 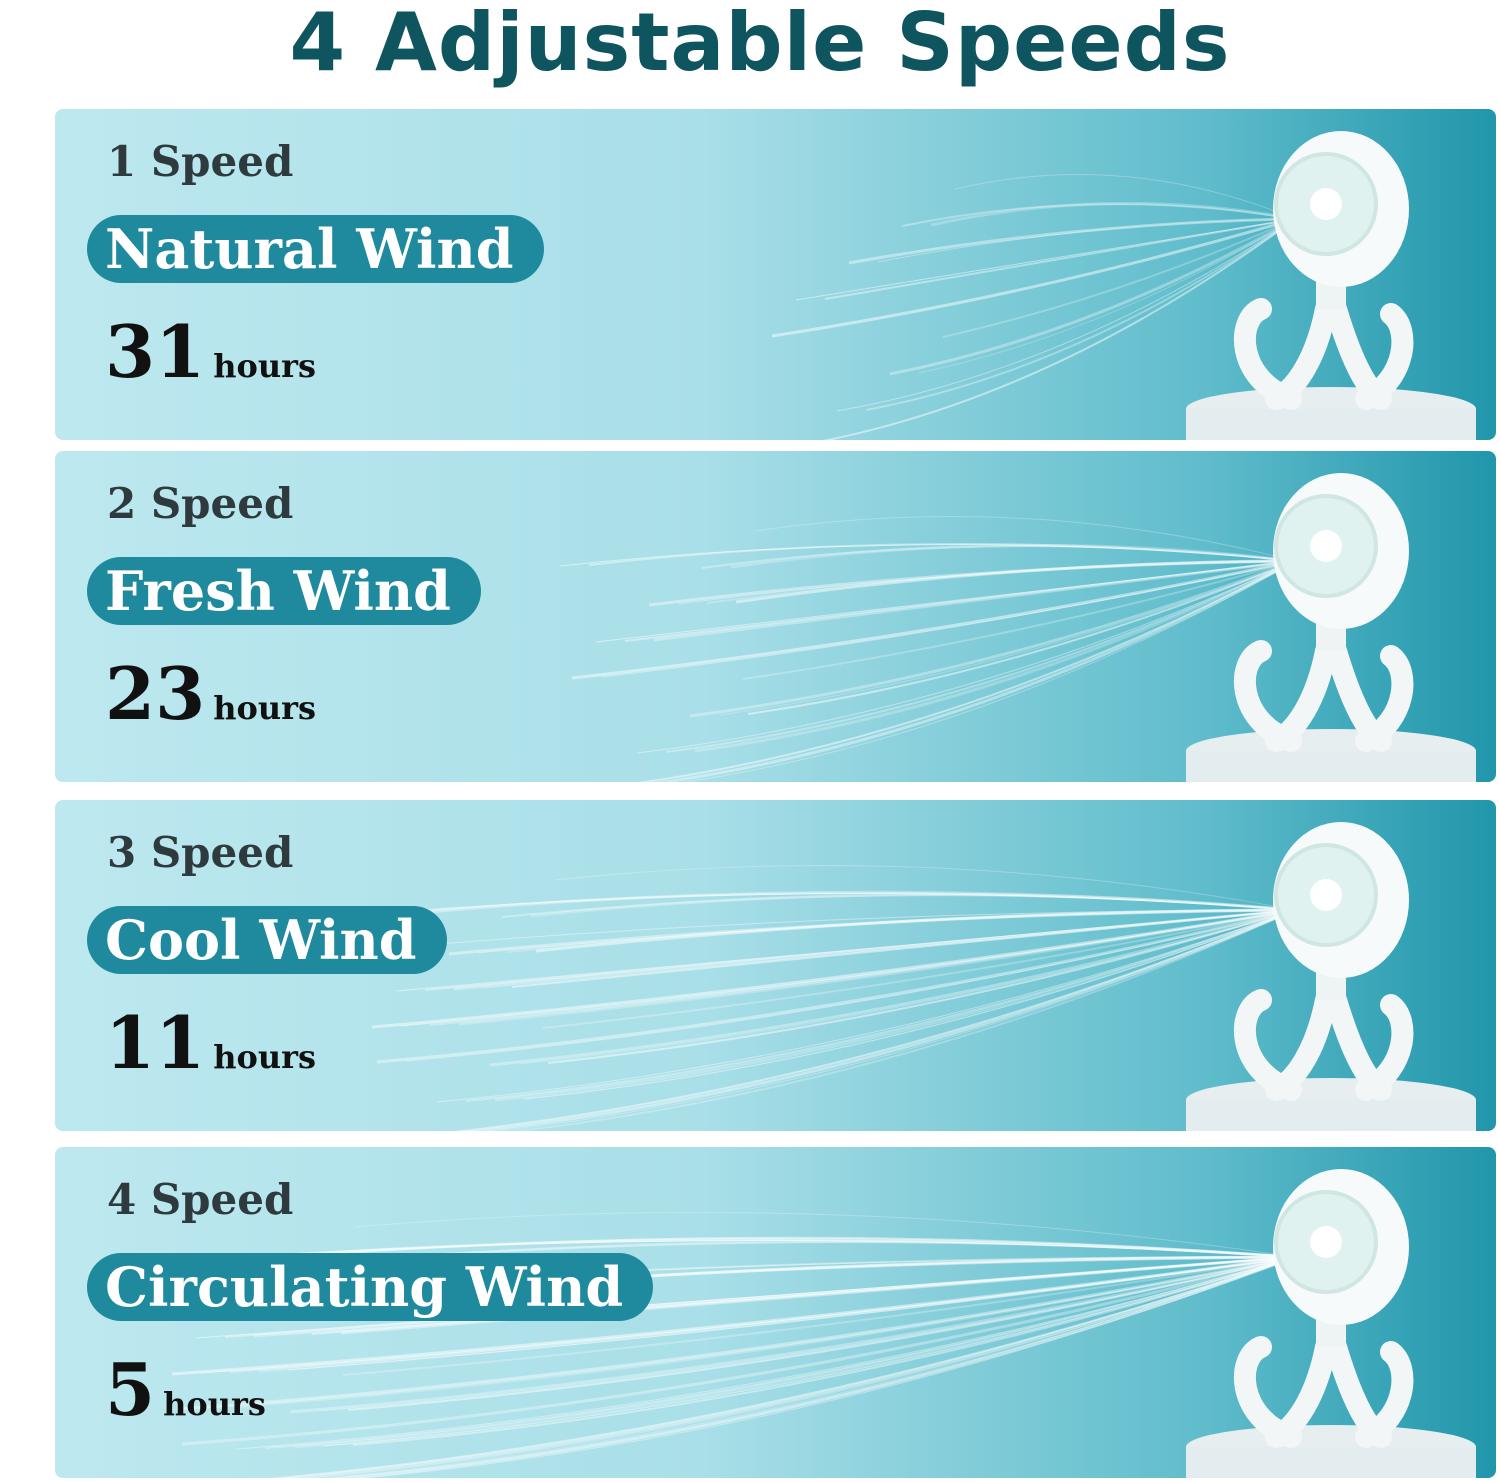 I want to click on runtime: 5 hours, so click(x=185, y=1389).